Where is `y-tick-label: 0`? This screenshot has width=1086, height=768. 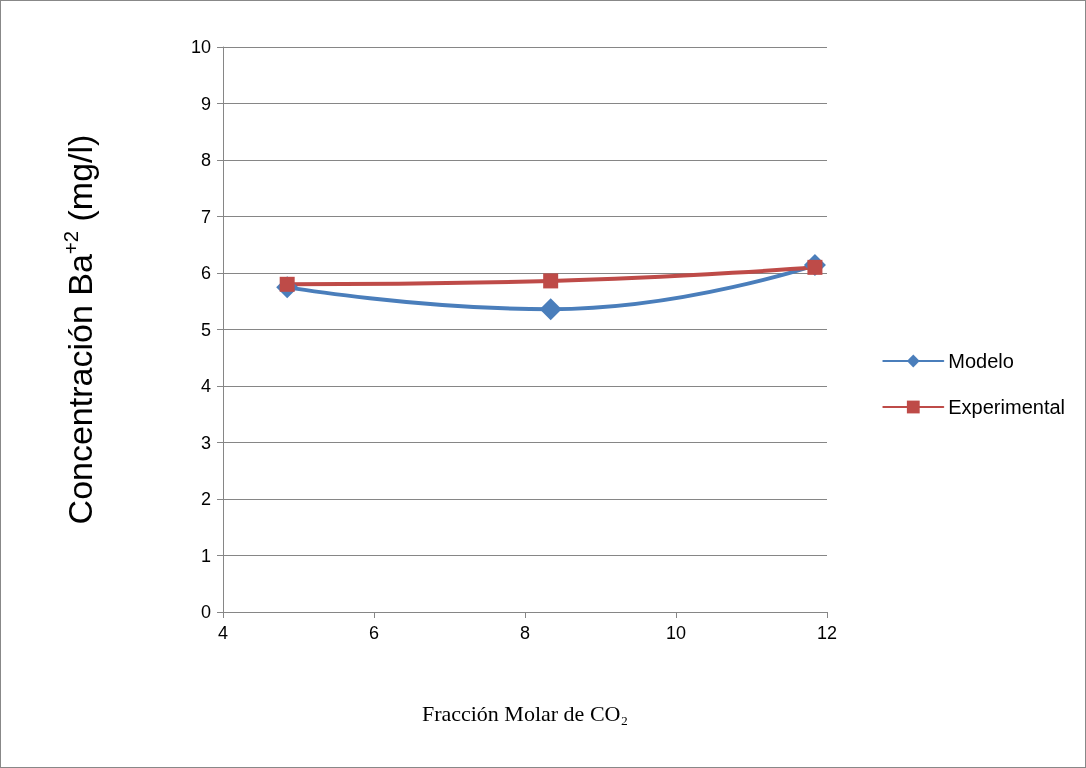
y-tick-label: 0 is located at coordinates (205, 612).